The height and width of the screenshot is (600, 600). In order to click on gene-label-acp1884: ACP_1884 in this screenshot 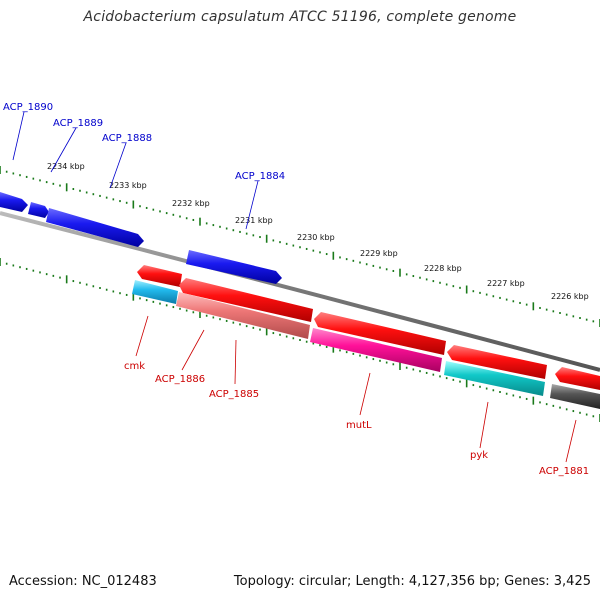, I will do `click(260, 176)`.